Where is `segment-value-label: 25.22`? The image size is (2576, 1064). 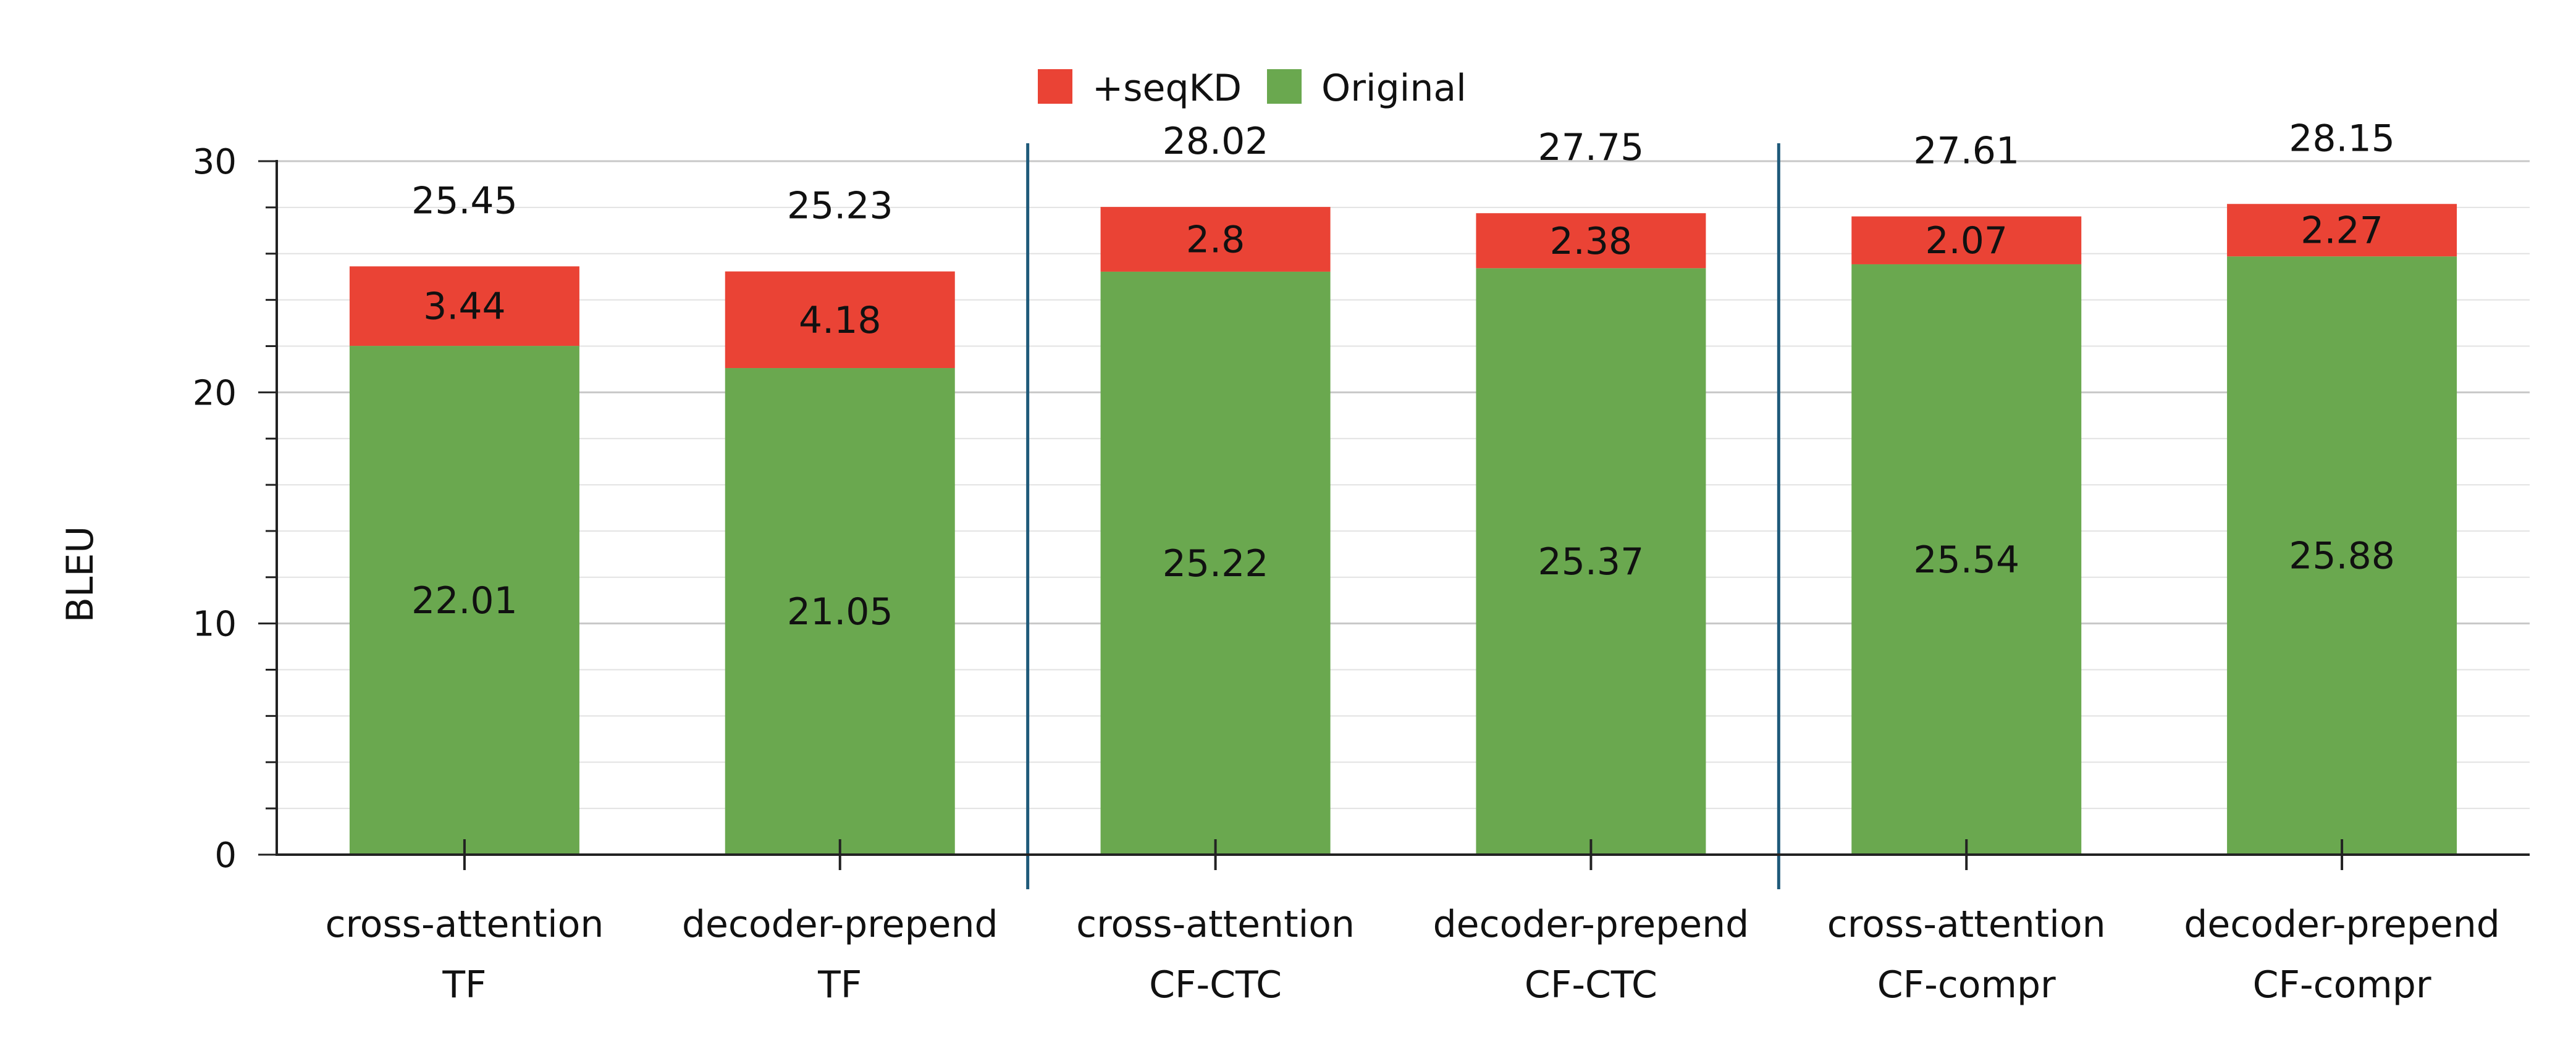
segment-value-label: 25.22 is located at coordinates (1216, 563).